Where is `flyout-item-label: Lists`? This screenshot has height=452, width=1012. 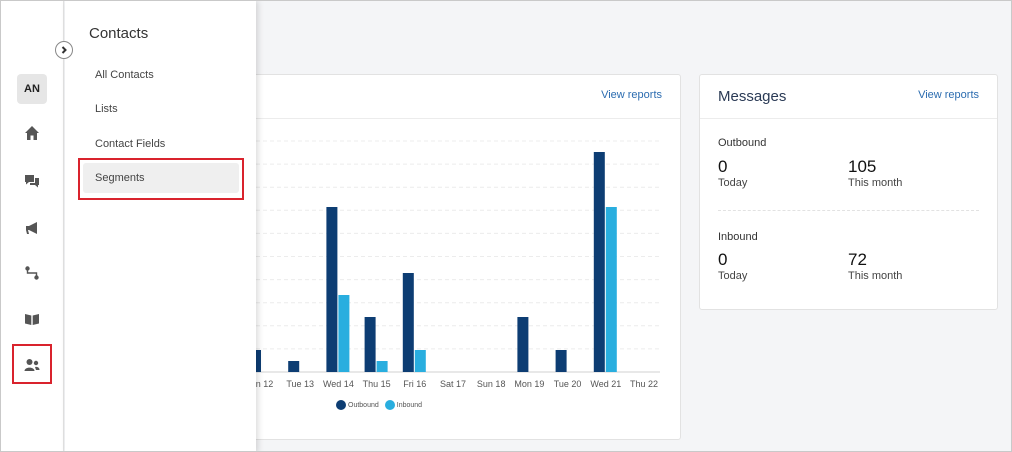 flyout-item-label: Lists is located at coordinates (106, 109).